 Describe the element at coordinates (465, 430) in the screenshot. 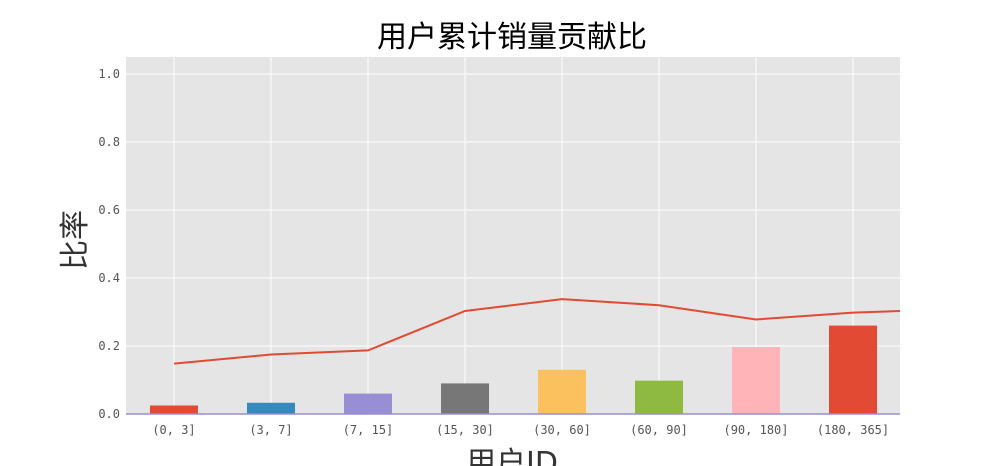

I see `x-tick-label: (15, 30]` at that location.